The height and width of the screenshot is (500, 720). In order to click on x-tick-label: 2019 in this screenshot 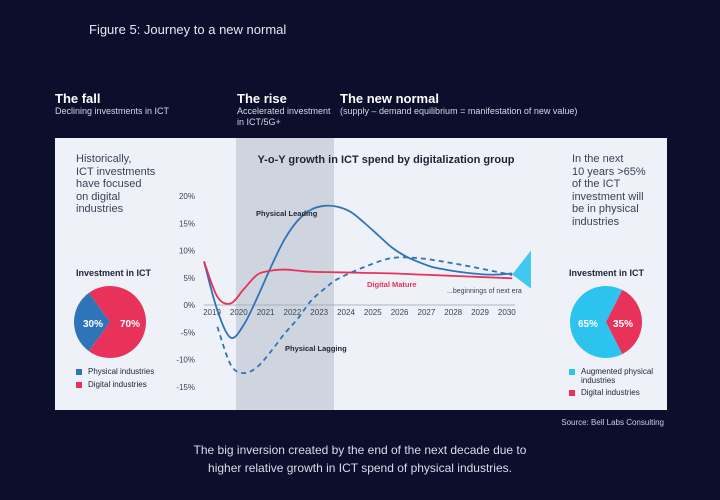, I will do `click(212, 312)`.